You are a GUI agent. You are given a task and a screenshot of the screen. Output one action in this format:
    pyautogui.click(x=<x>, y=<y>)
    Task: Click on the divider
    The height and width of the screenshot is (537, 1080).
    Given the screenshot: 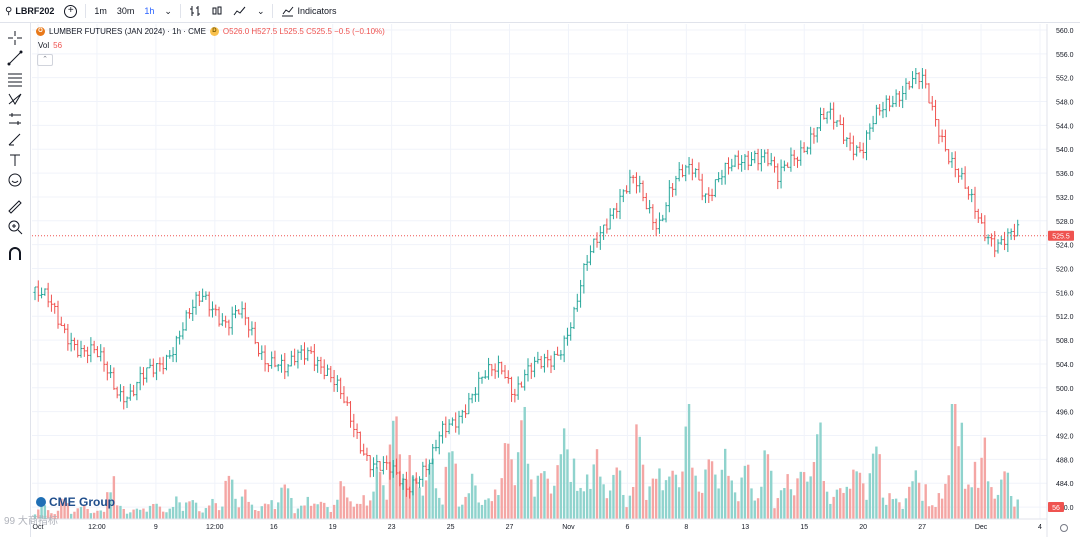 What is the action you would take?
    pyautogui.click(x=273, y=11)
    